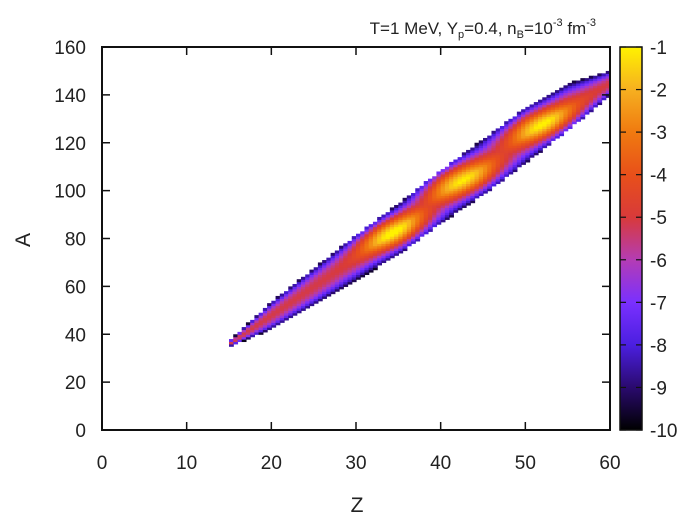 This screenshot has height=517, width=694. Describe the element at coordinates (658, 91) in the screenshot. I see `colorbar-tick-label: -2` at that location.